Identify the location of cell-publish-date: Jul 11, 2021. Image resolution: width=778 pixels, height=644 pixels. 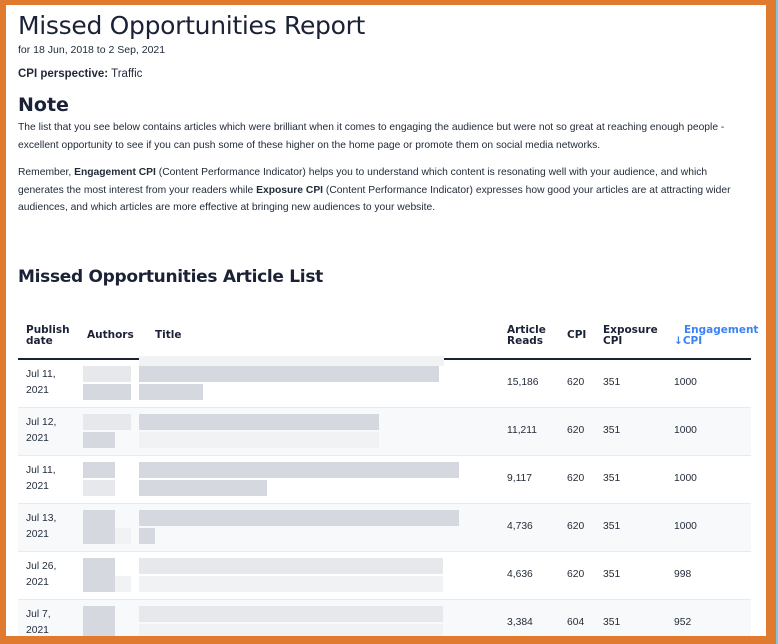
(48, 479).